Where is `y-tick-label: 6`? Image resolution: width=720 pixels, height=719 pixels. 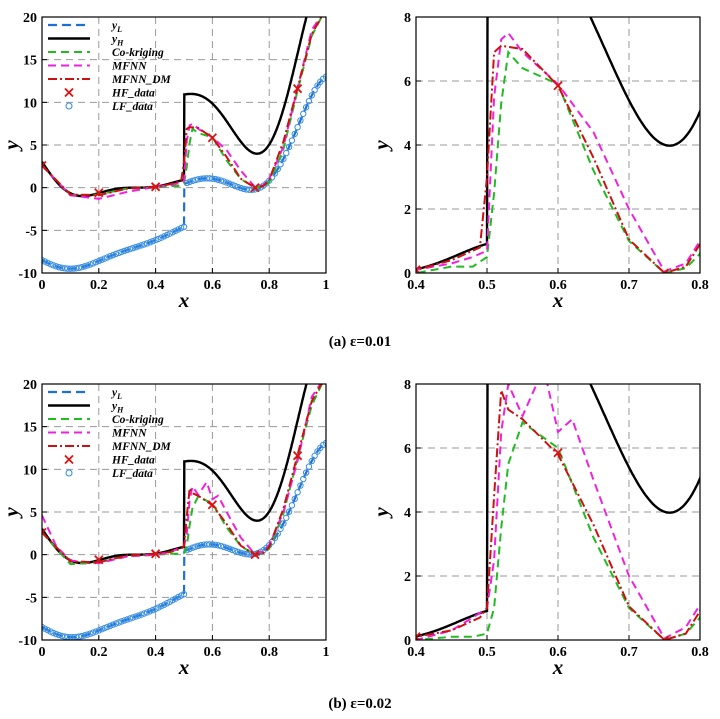
y-tick-label: 6 is located at coordinates (407, 82).